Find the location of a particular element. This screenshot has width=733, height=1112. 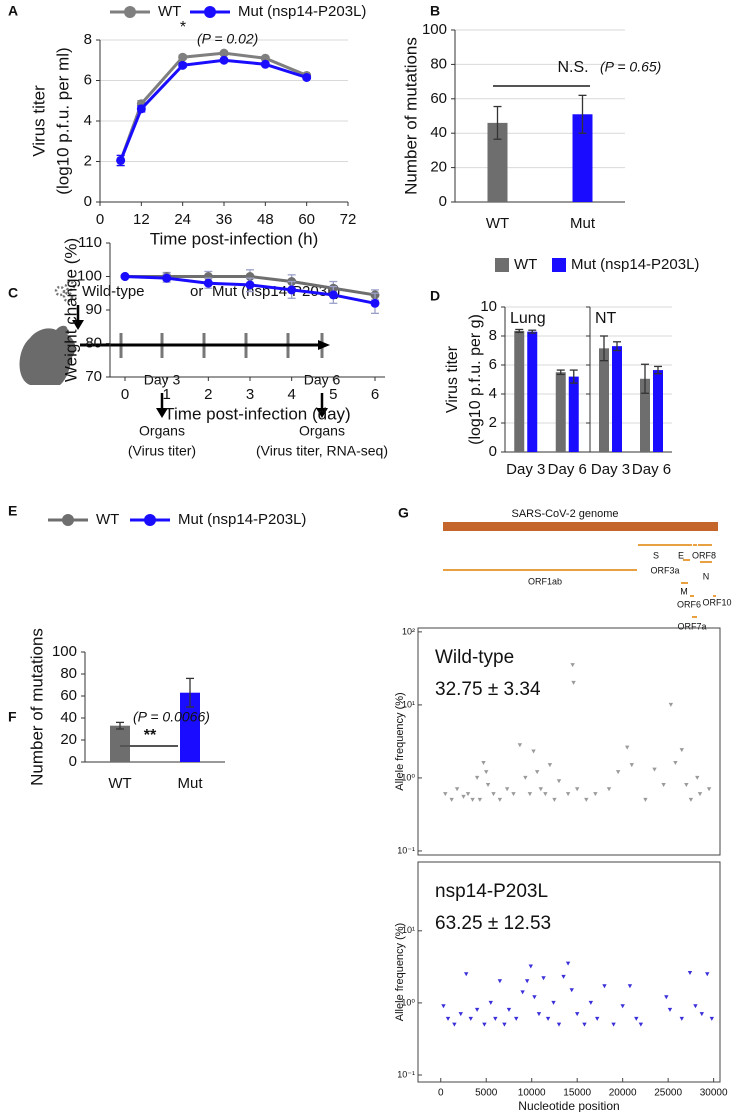

gene-label: ORF6 is located at coordinates (689, 604).